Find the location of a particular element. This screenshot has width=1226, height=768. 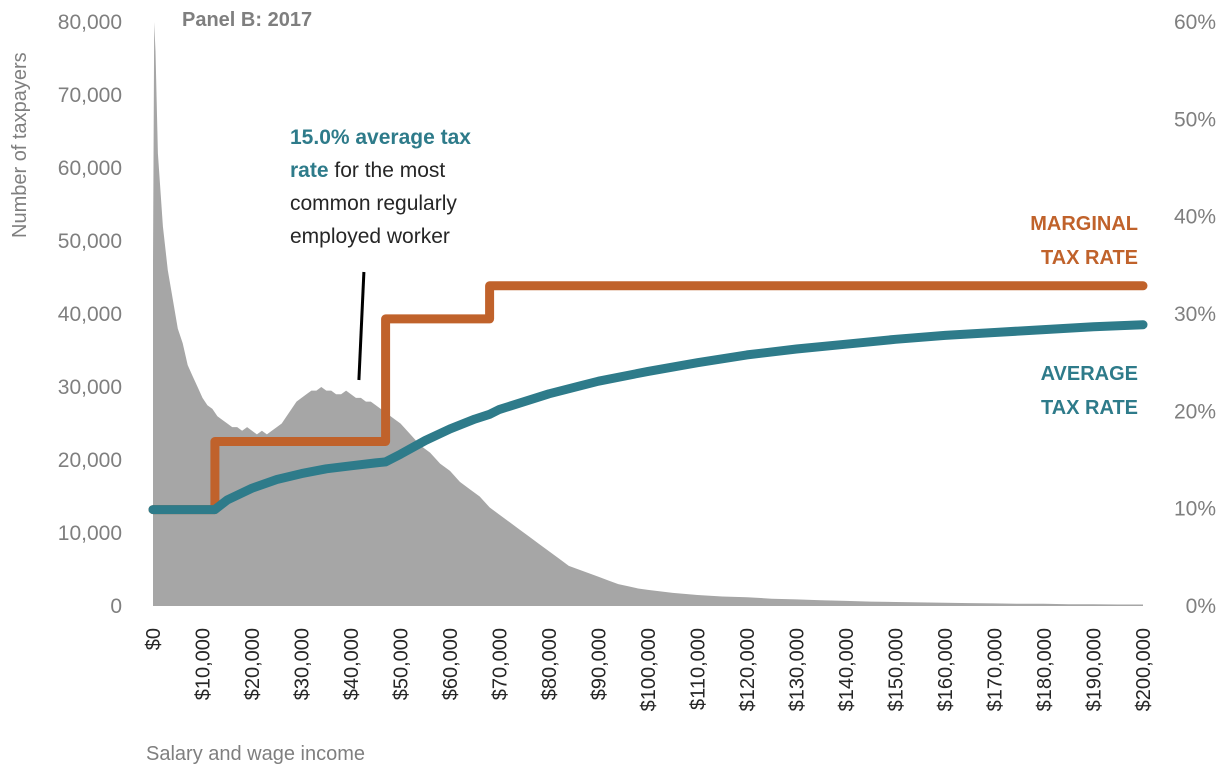

x-axis-label: Salary and wage income is located at coordinates (255, 754).